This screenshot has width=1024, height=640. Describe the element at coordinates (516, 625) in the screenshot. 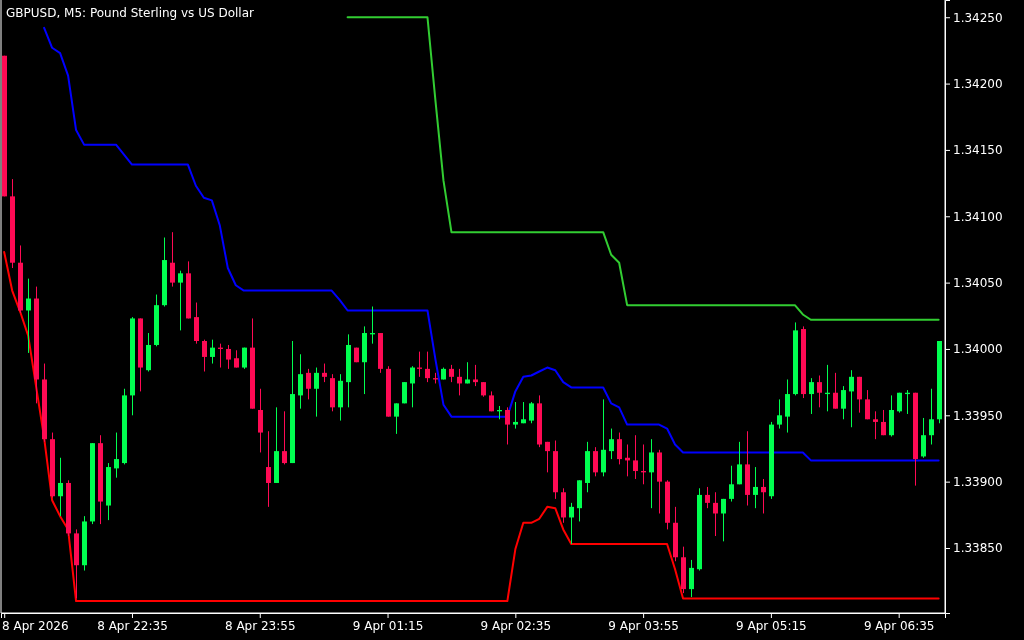

I see `x-tick-label: 9 Apr 02:35` at that location.